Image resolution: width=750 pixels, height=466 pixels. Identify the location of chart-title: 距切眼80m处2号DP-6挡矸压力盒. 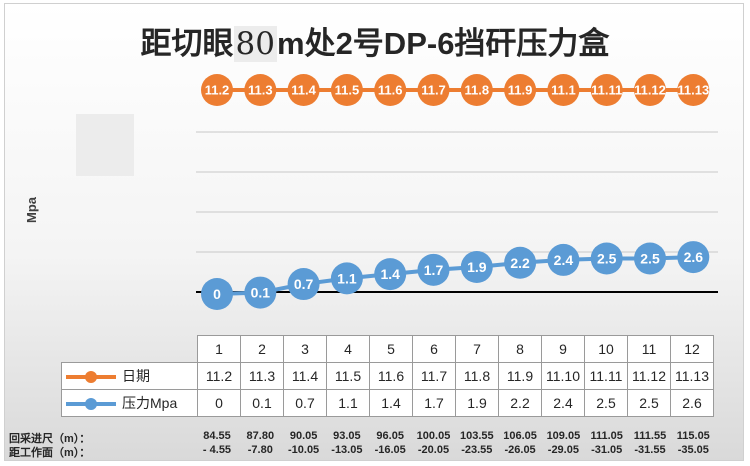
(375, 40).